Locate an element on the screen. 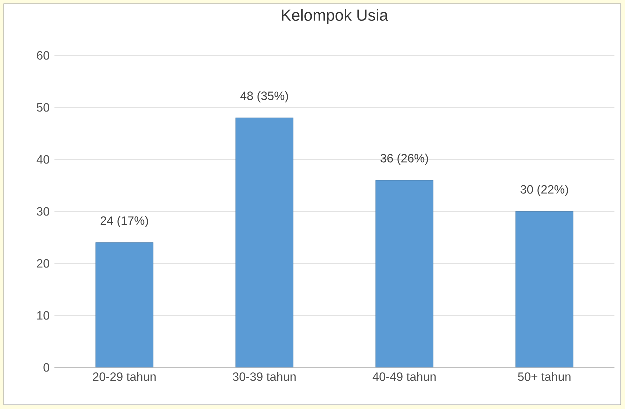 This screenshot has width=625, height=409. data-label: 24 (17%) is located at coordinates (124, 222).